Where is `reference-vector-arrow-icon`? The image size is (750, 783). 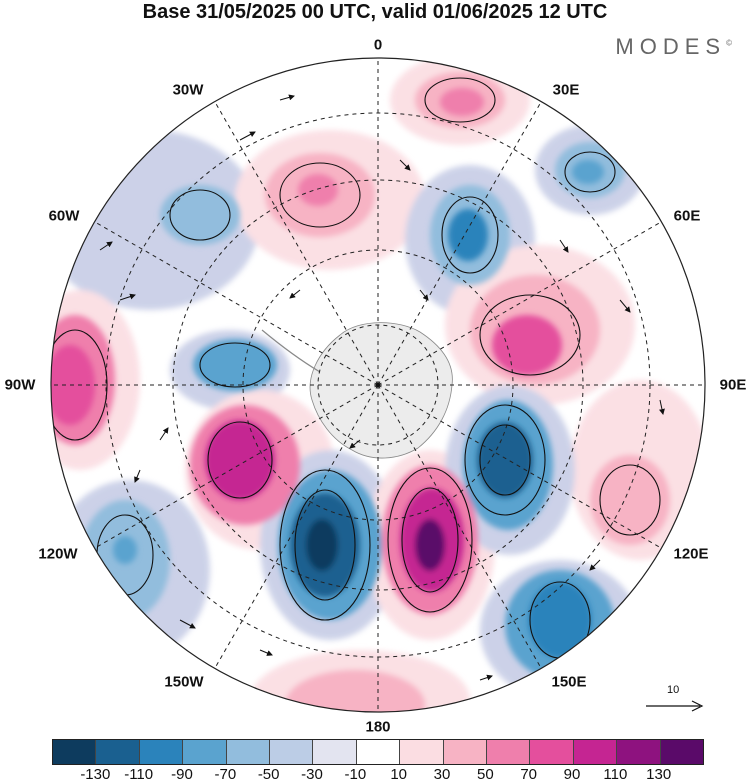
reference-vector-arrow-icon is located at coordinates (675, 706).